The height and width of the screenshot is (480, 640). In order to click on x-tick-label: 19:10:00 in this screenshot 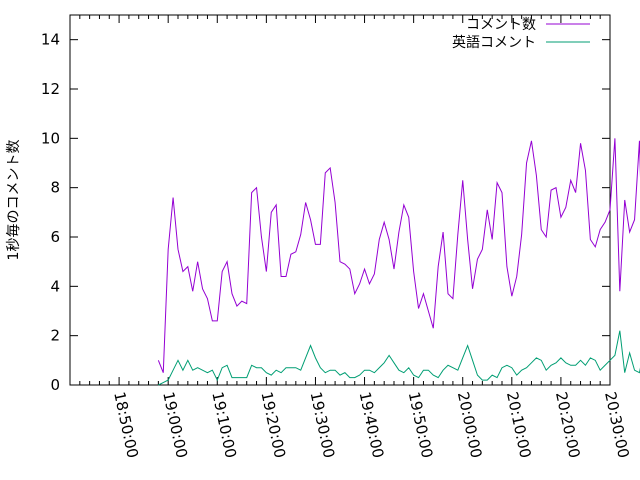, I will do `click(224, 425)`.